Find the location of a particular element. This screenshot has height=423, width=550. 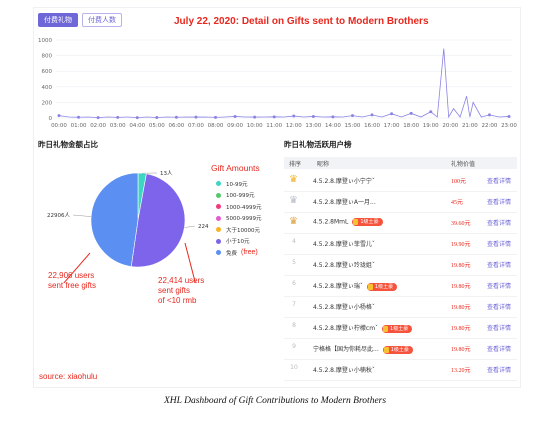

x-tick-label: 08:00 is located at coordinates (216, 126).